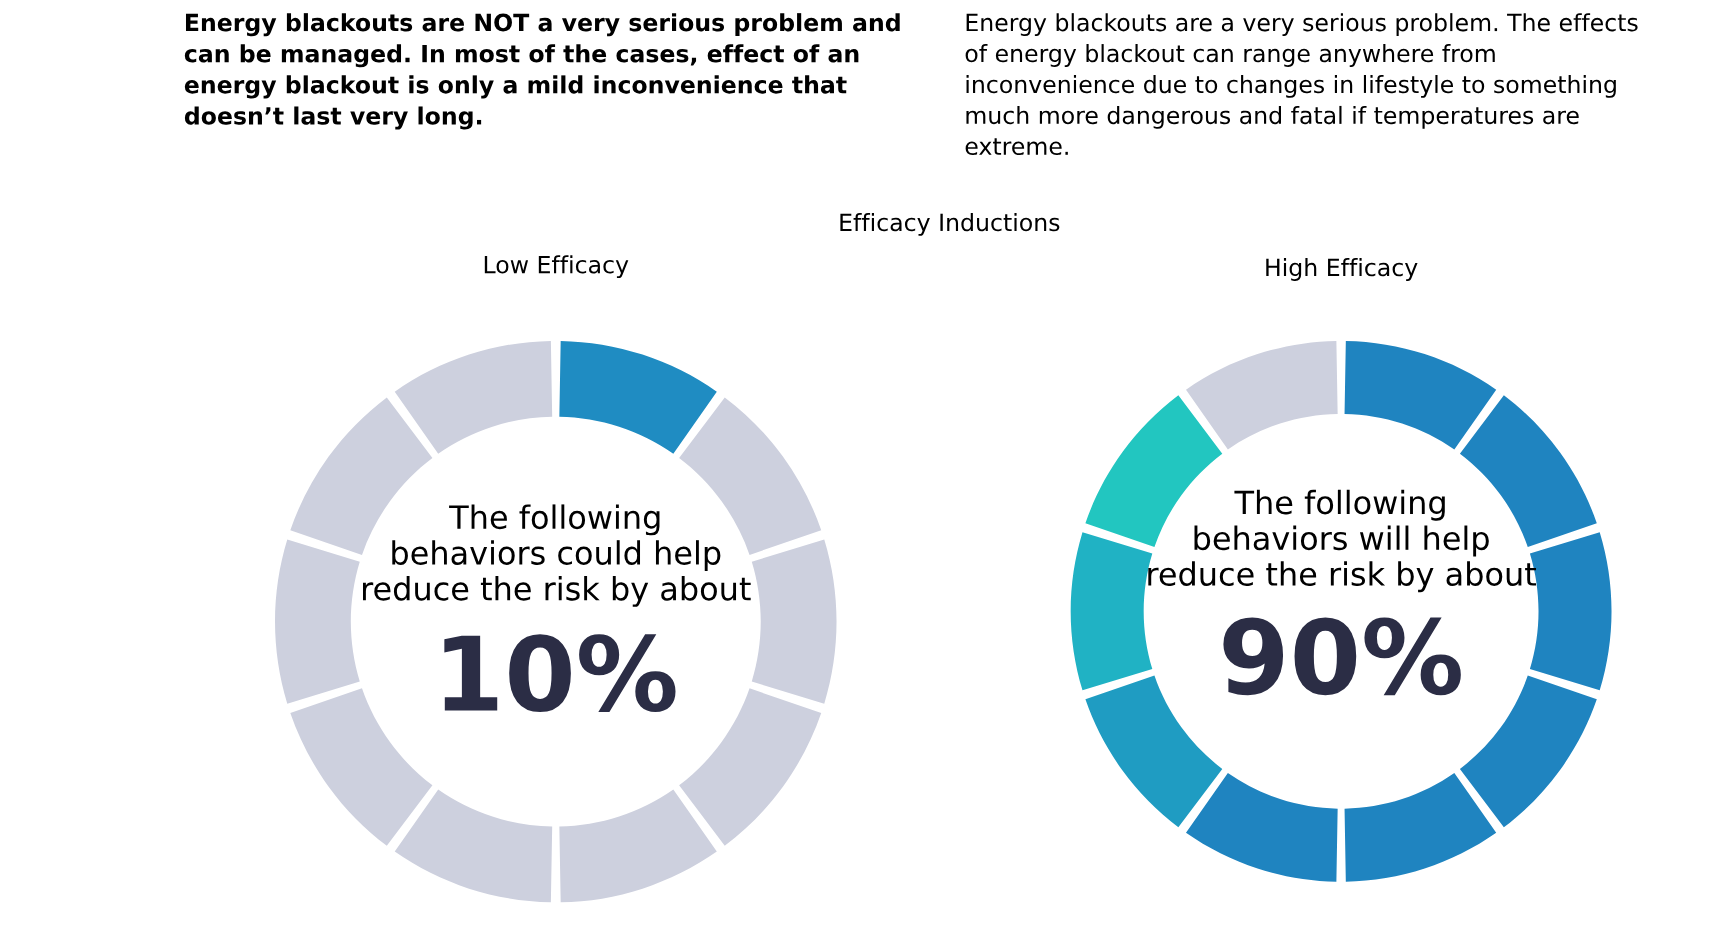 The width and height of the screenshot is (1726, 939). What do you see at coordinates (560, 673) in the screenshot?
I see `text: 10%` at bounding box center [560, 673].